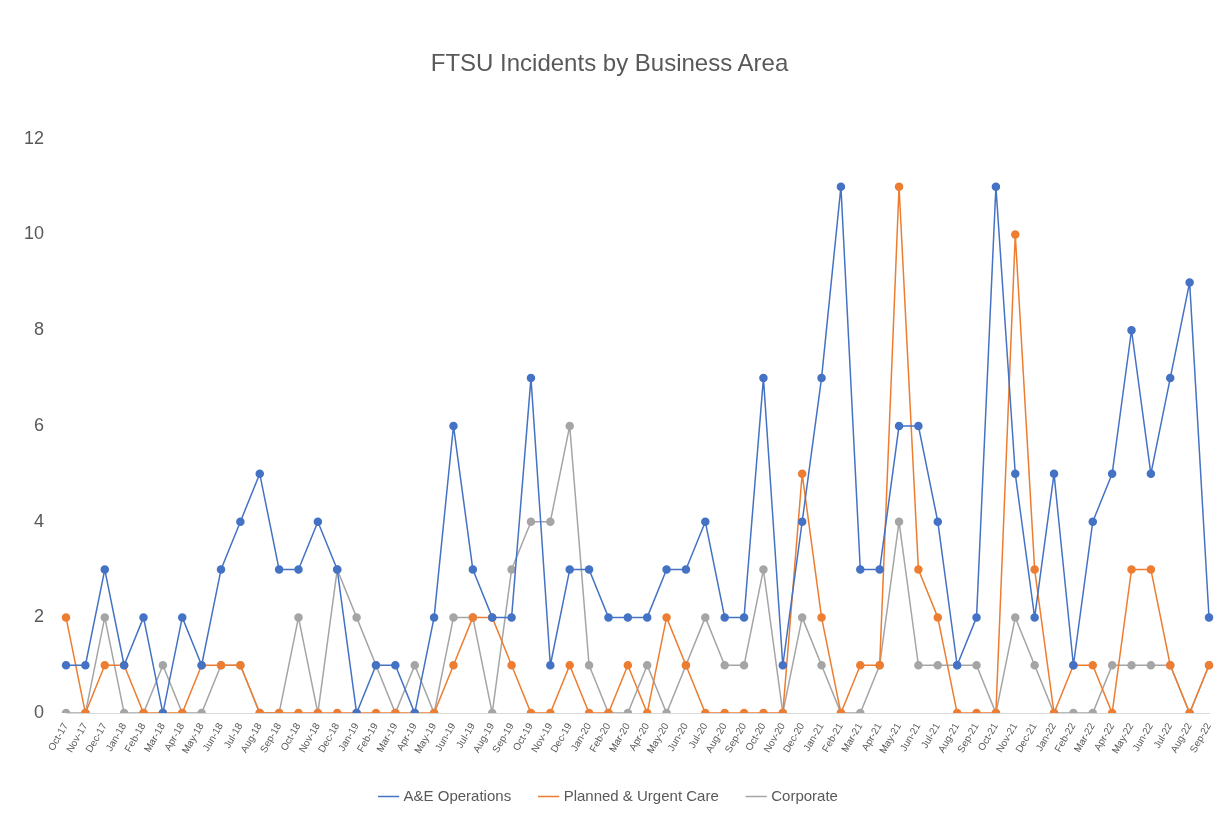 This screenshot has height=834, width=1229. Describe the element at coordinates (34, 233) in the screenshot. I see `y-tick-label: 10` at that location.